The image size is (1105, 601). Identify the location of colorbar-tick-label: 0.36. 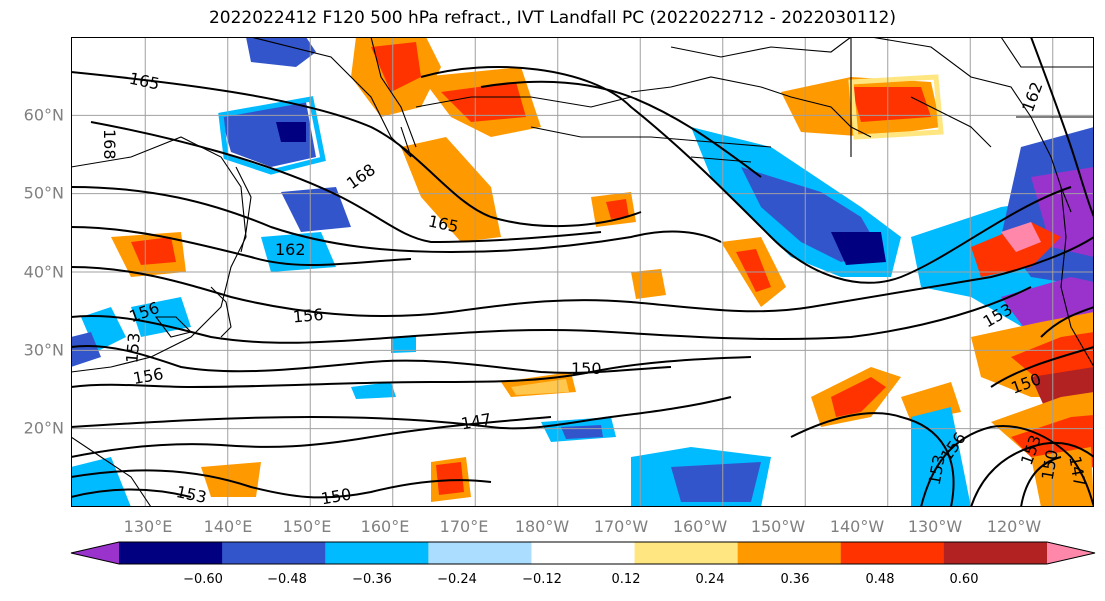
(795, 579).